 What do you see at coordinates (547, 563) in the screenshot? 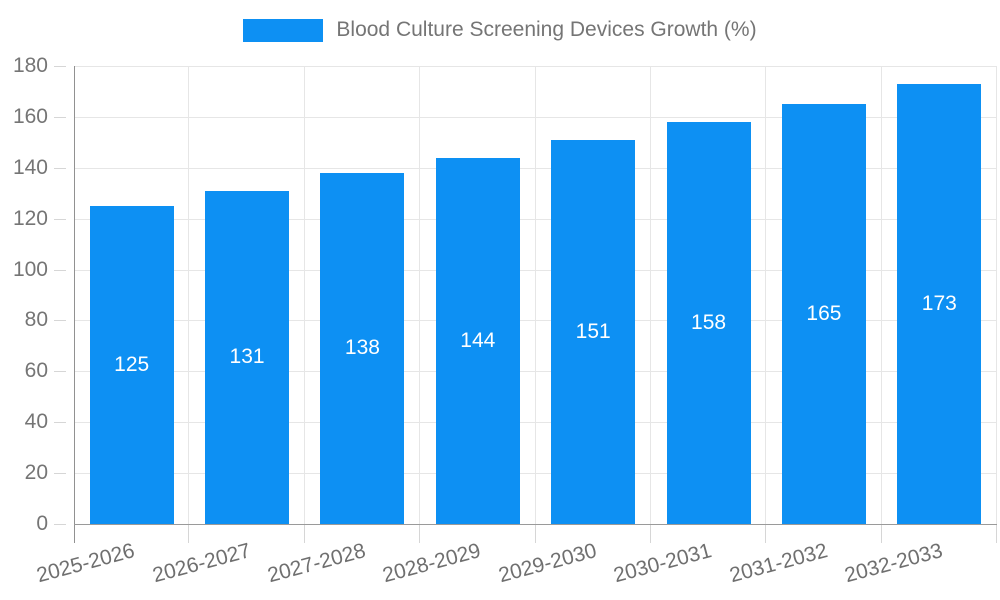
I see `x-axis-category-label: 2029-2030` at bounding box center [547, 563].